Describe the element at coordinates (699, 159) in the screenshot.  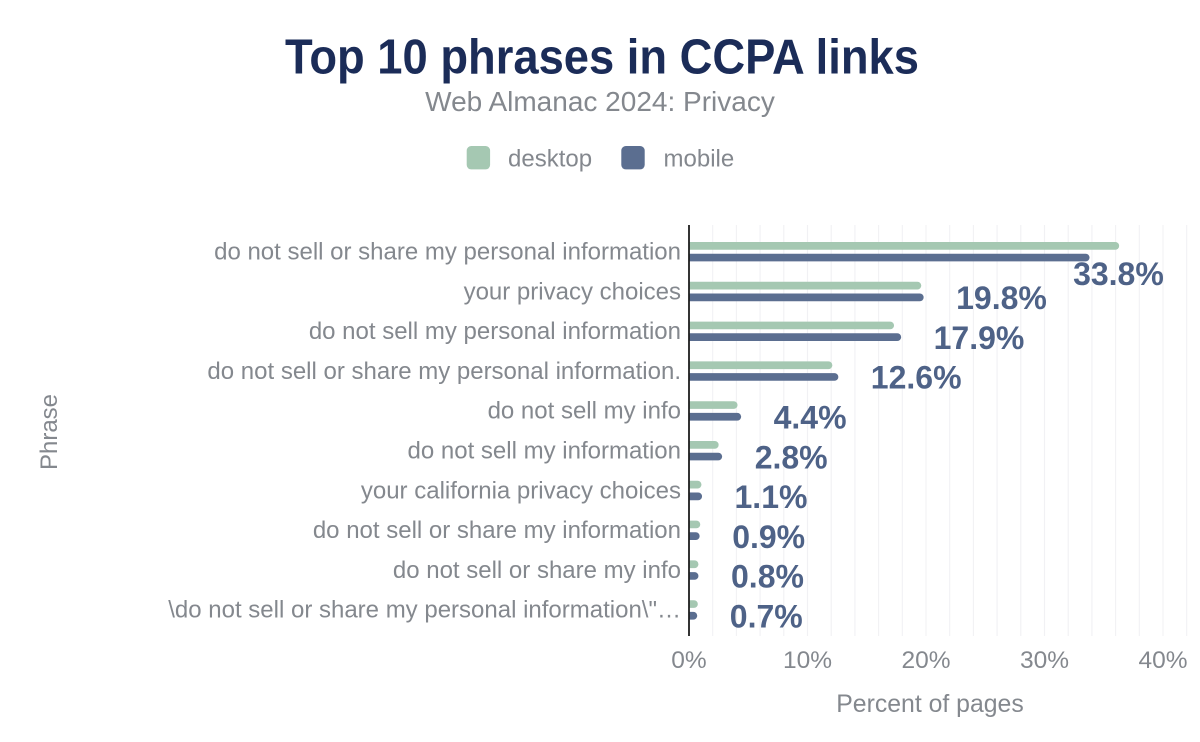
I see `svg-text: mobile` at that location.